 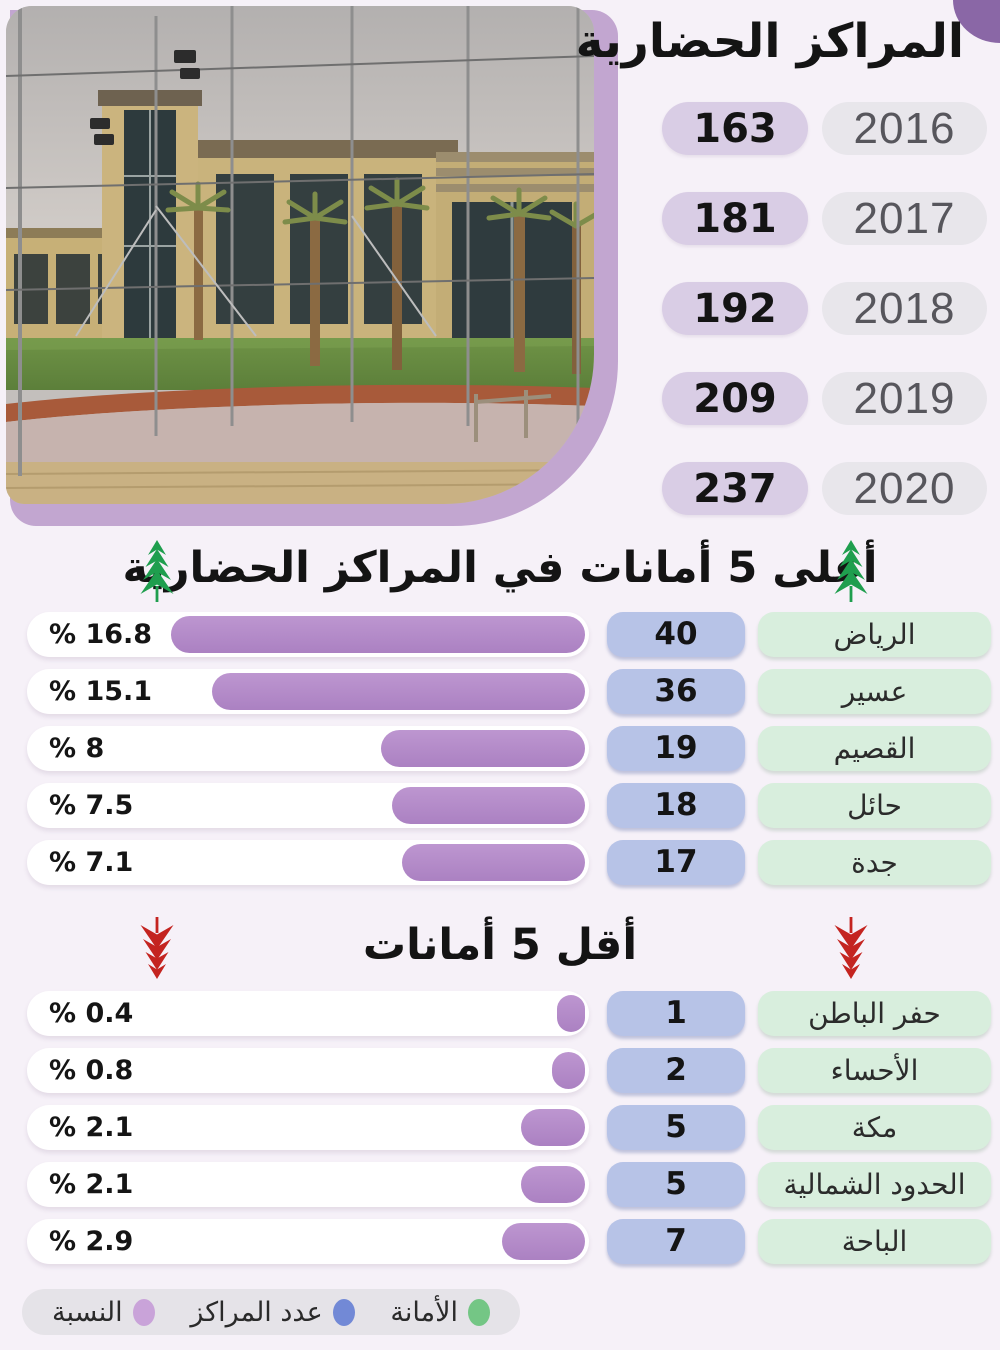 I want to click on legend-item: عدد المراكز, so click(x=272, y=1312).